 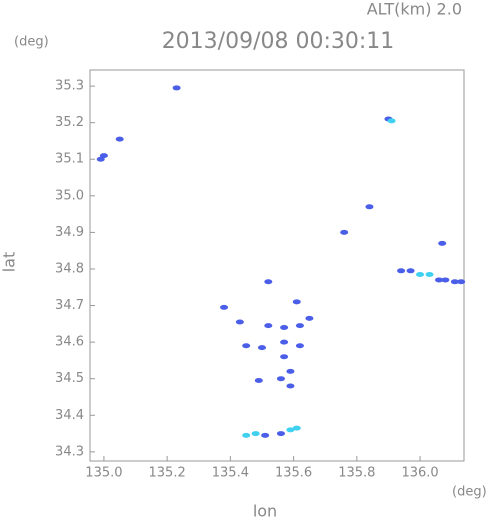 I want to click on x-tick-label: 135.8, so click(x=356, y=473).